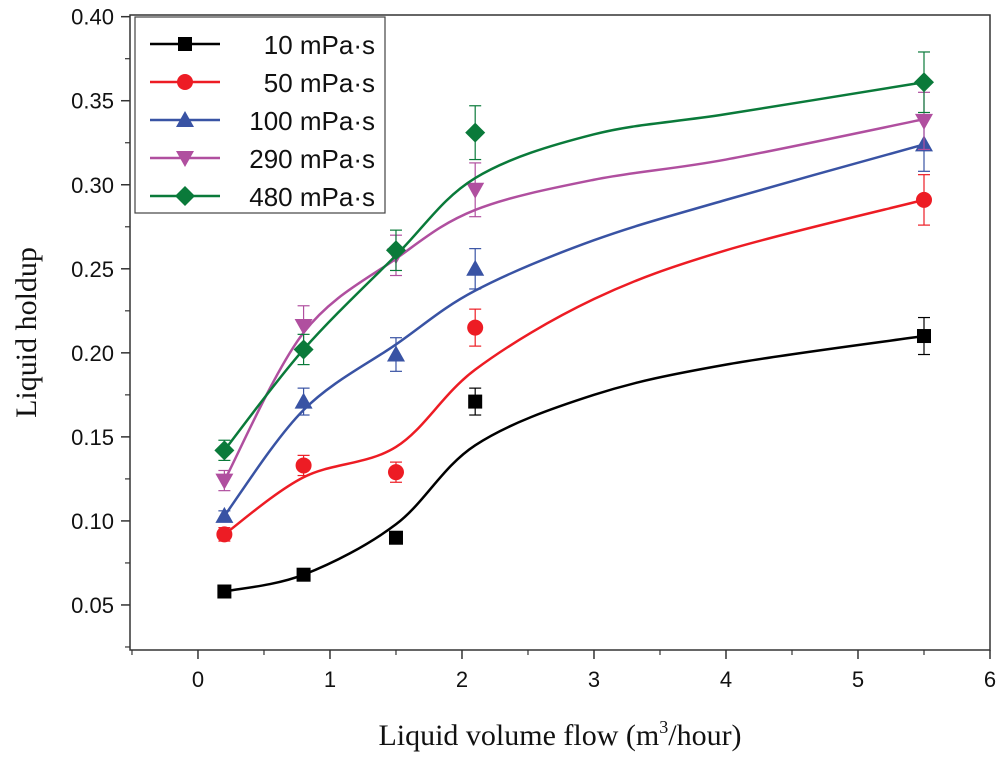 The height and width of the screenshot is (758, 1000). What do you see at coordinates (312, 121) in the screenshot?
I see `legend-label: 100 mPa·s` at bounding box center [312, 121].